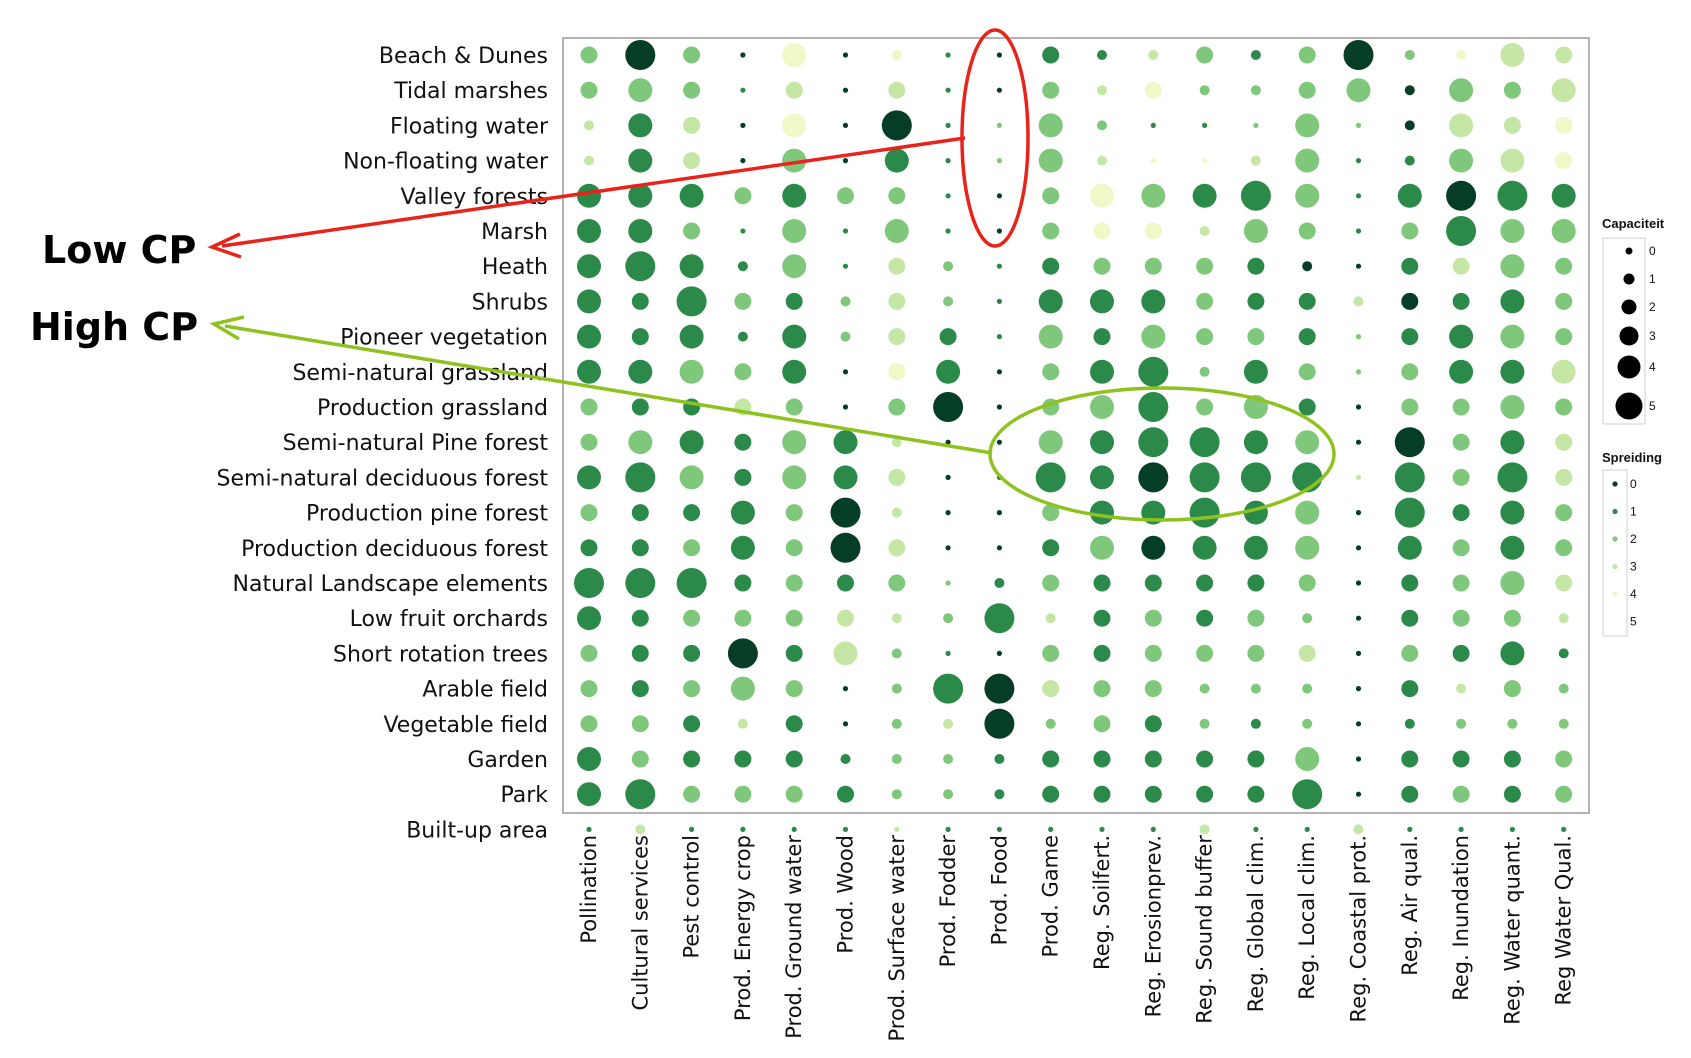  What do you see at coordinates (465, 725) in the screenshot?
I see `row-label: Vegetable field` at bounding box center [465, 725].